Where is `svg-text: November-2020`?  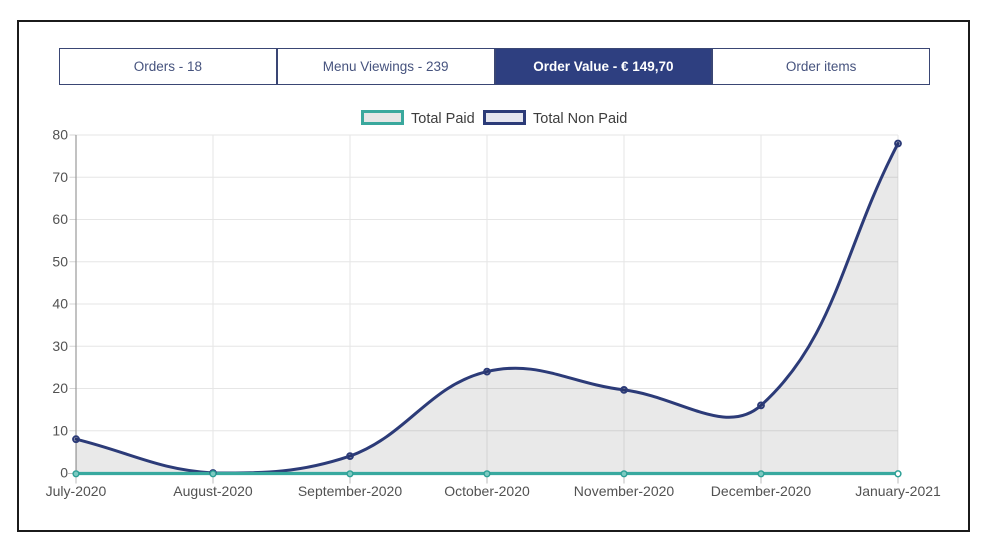 svg-text: November-2020 is located at coordinates (624, 491).